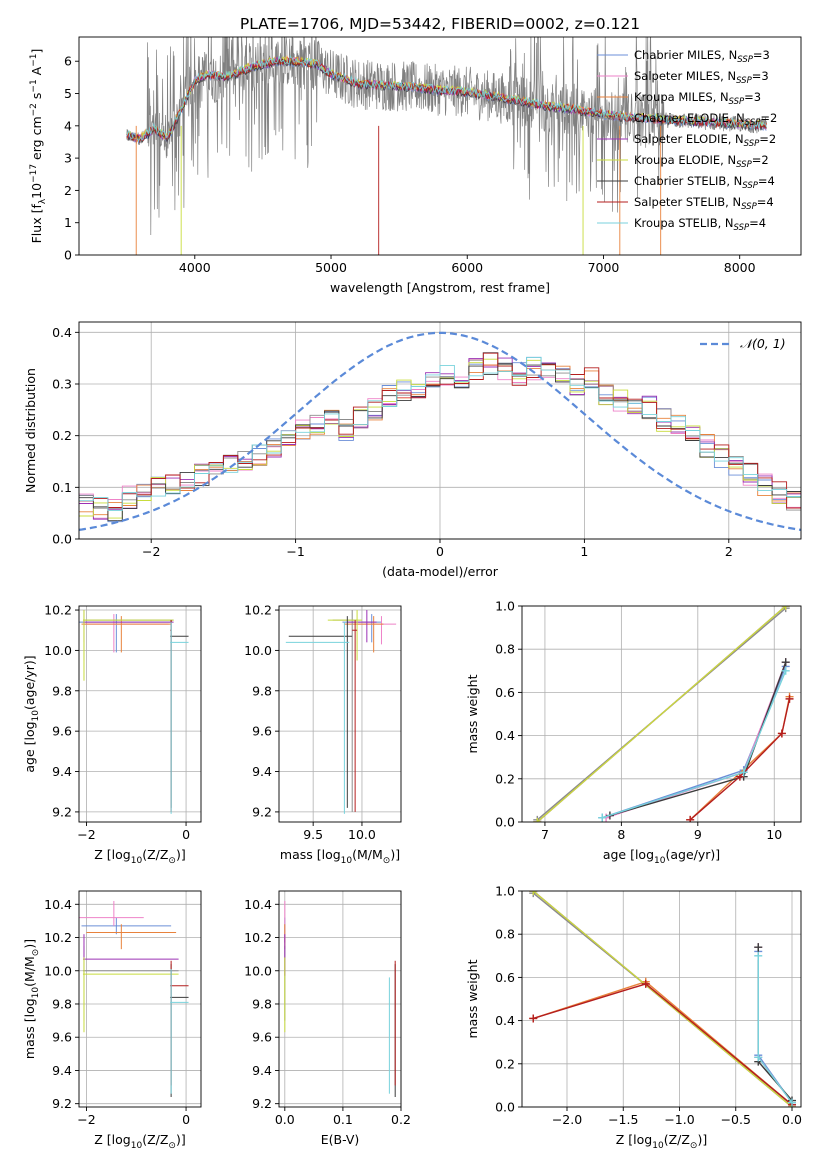 This screenshot has height=1170, width=819. Describe the element at coordinates (697, 98) in the screenshot. I see `legend-label-2: Kroupa MILES, NSSP=3` at that location.